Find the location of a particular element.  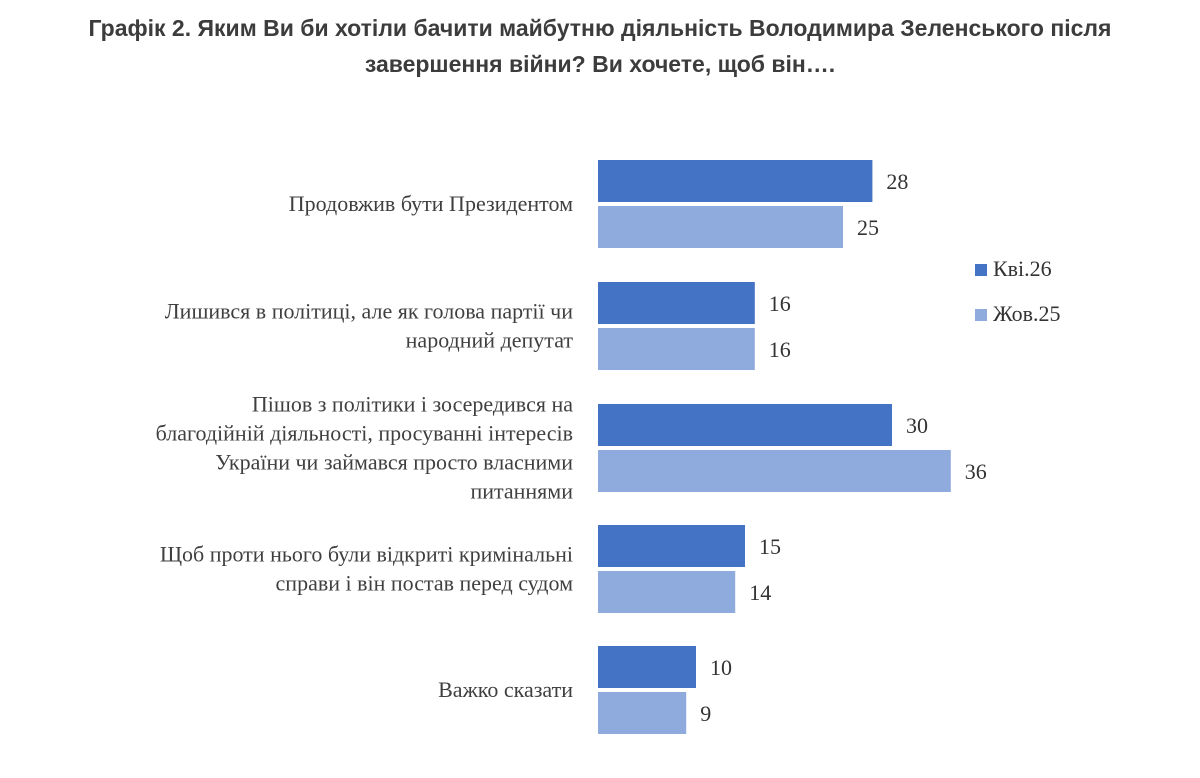

data-label: 10 is located at coordinates (721, 667).